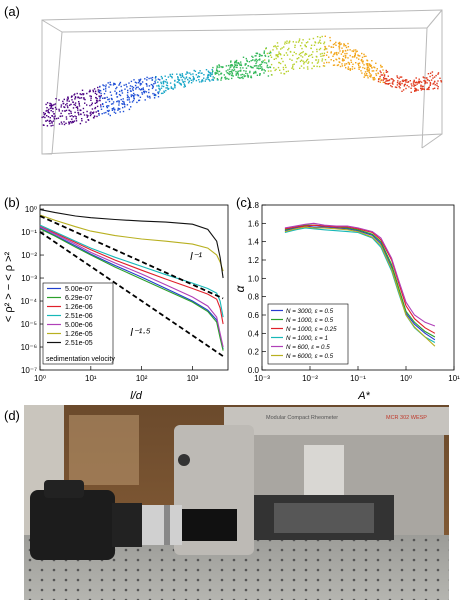 This screenshot has height=604, width=463. Describe the element at coordinates (29, 370) in the screenshot. I see `y-tick-label: 10⁻⁷` at that location.